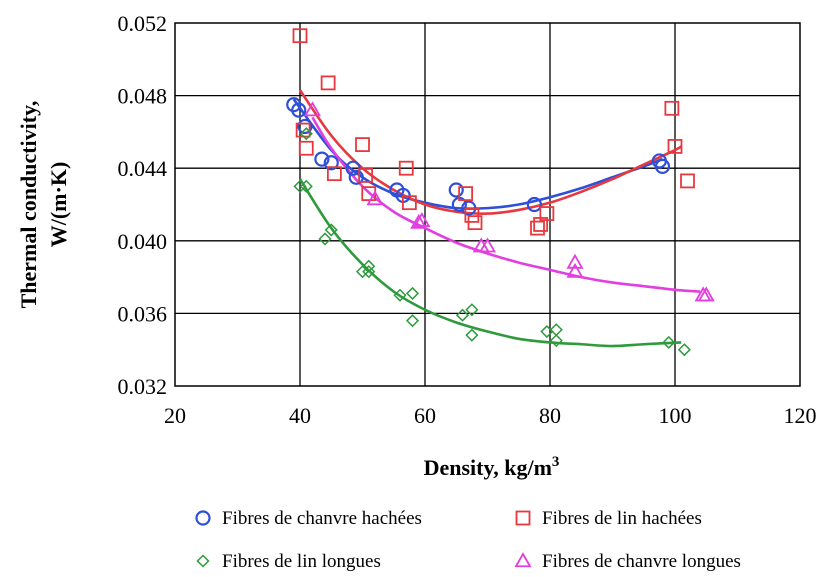 The image size is (826, 577). Describe the element at coordinates (641, 561) in the screenshot. I see `legend-label-chanvre-longues: Fibres de chanvre longues` at that location.